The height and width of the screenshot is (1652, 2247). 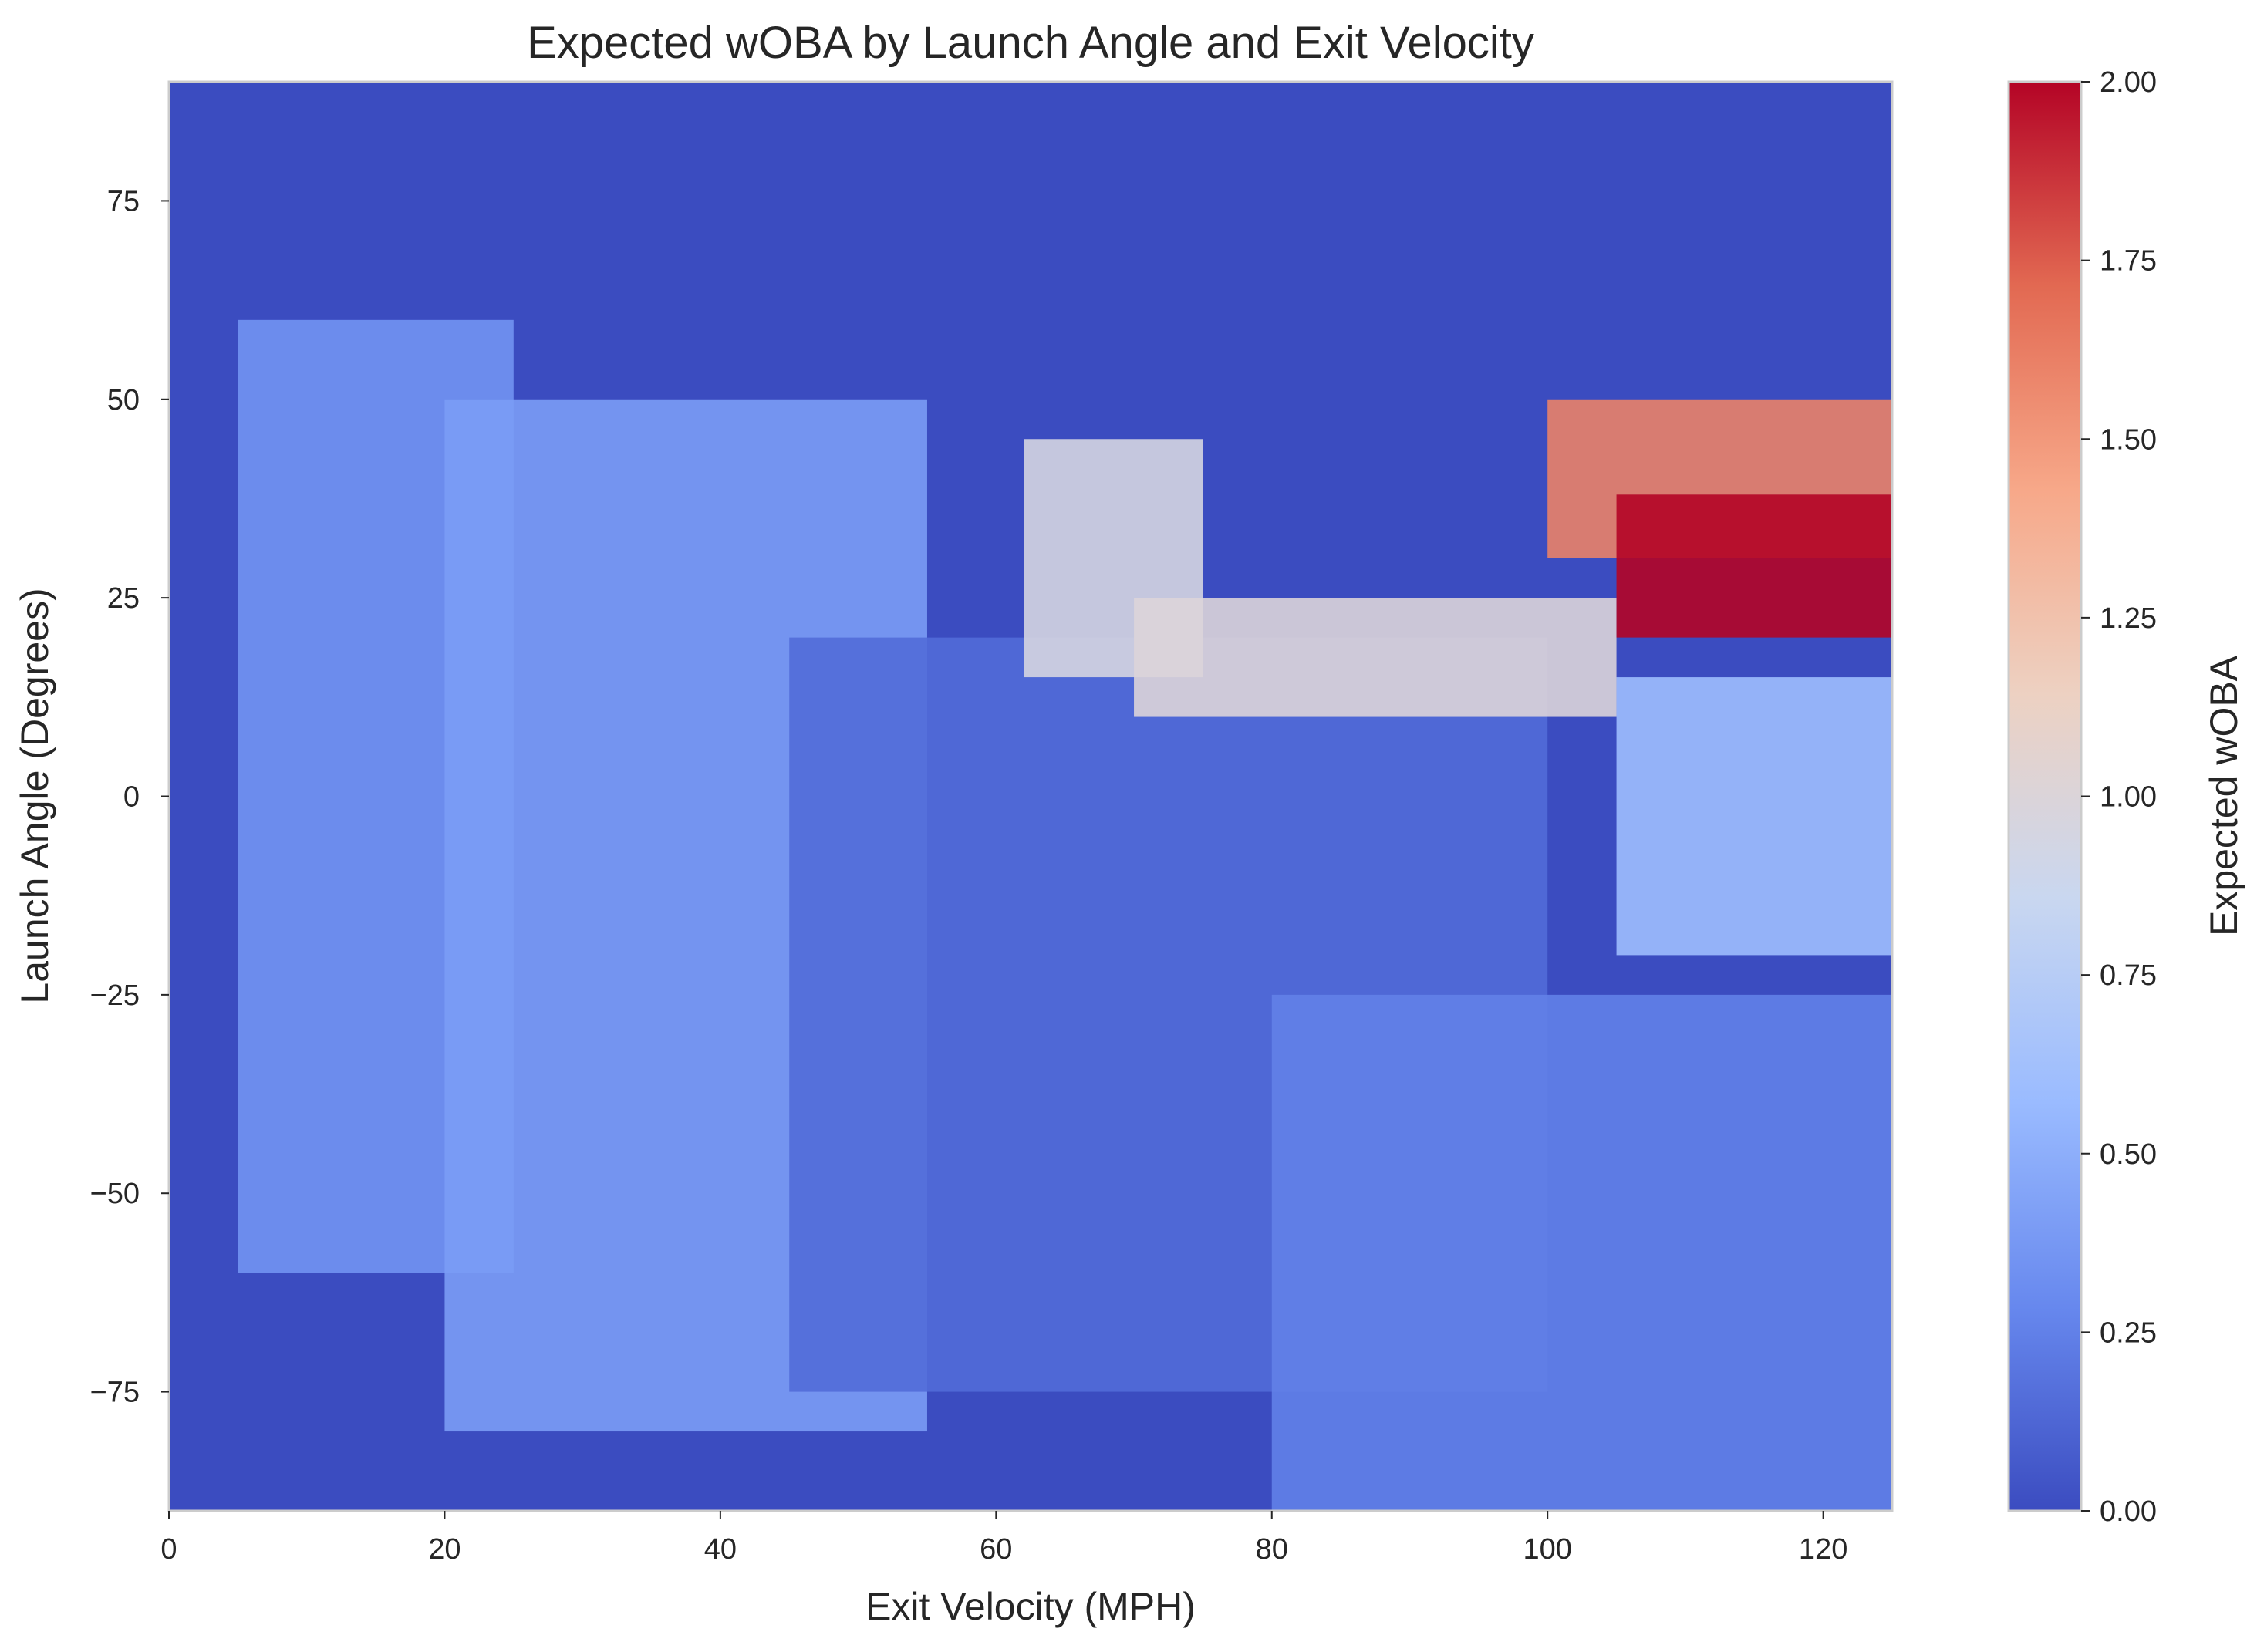 I want to click on colorbar-tick-label: 1.75, so click(x=2128, y=262).